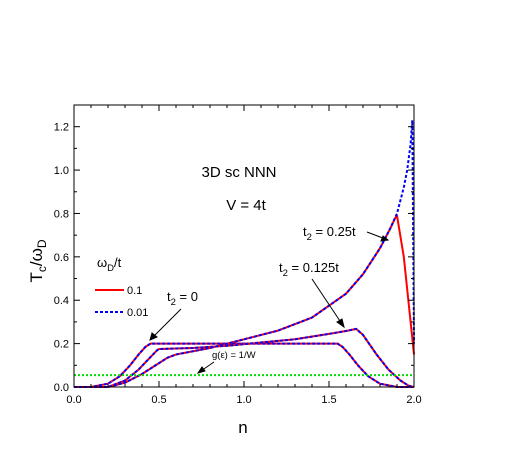 The height and width of the screenshot is (457, 512). Describe the element at coordinates (61, 388) in the screenshot. I see `y-tick-label: 0.0` at that location.